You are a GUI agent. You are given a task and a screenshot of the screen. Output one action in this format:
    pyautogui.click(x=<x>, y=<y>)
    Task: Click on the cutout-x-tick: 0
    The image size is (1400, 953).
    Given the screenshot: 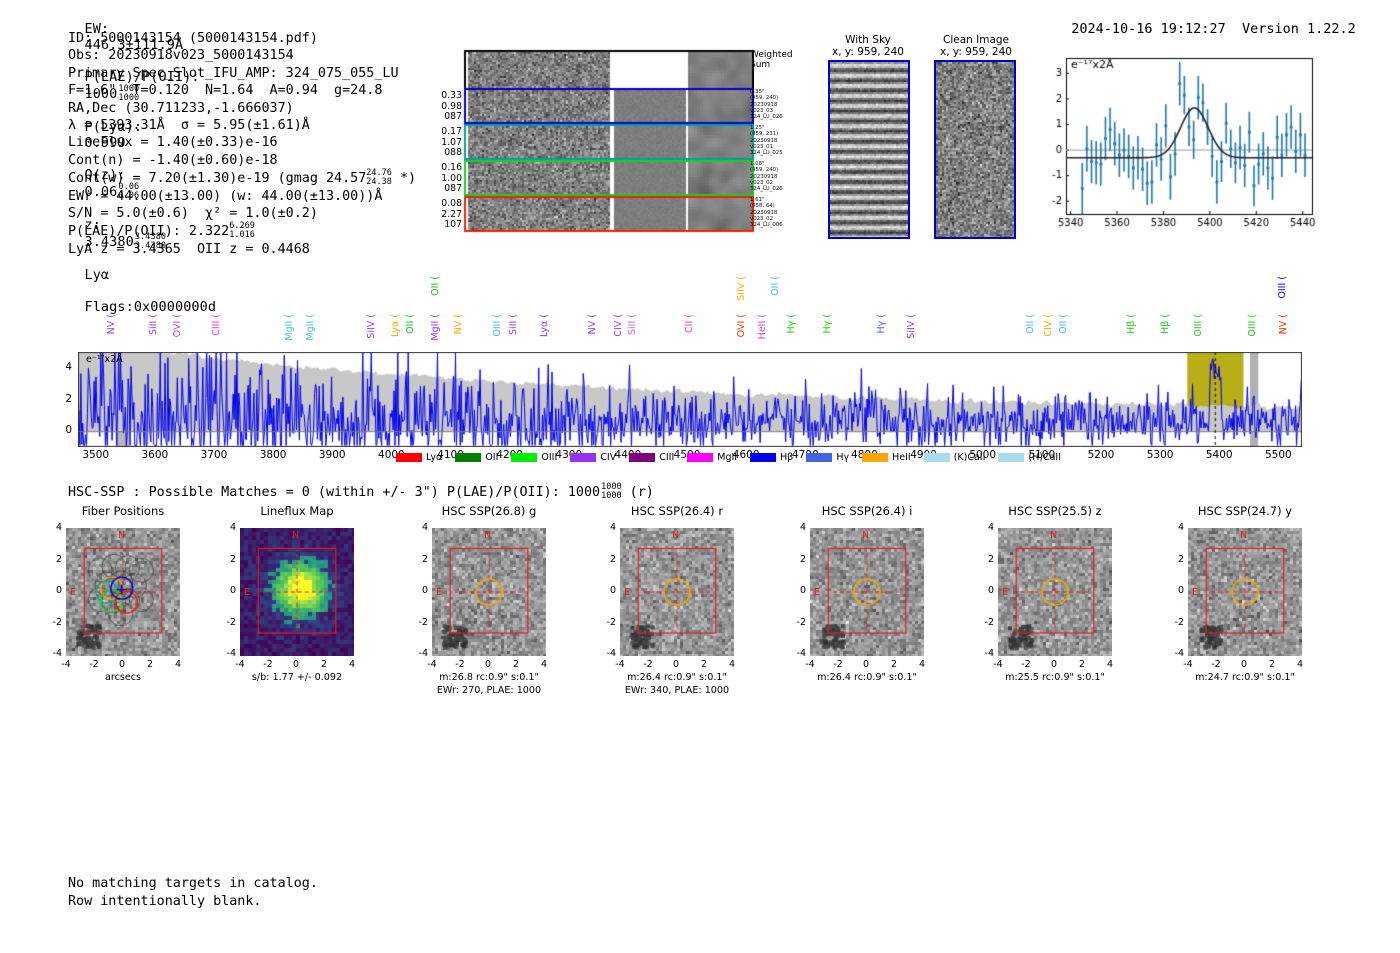 What is the action you would take?
    pyautogui.click(x=1244, y=664)
    